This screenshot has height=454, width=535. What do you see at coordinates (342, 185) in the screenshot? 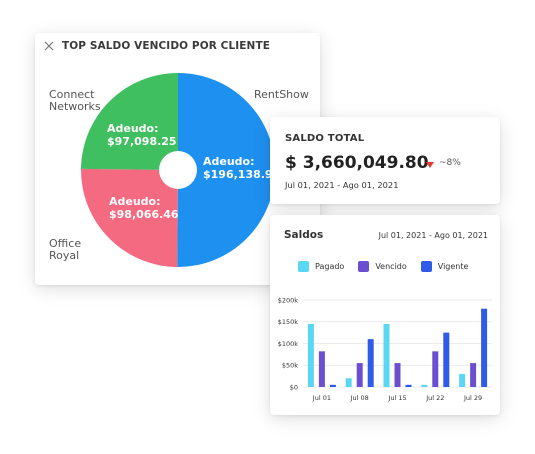
I see `total-balance-date-range: Jul 01, 2021 - Ago 01, 2021` at bounding box center [342, 185].